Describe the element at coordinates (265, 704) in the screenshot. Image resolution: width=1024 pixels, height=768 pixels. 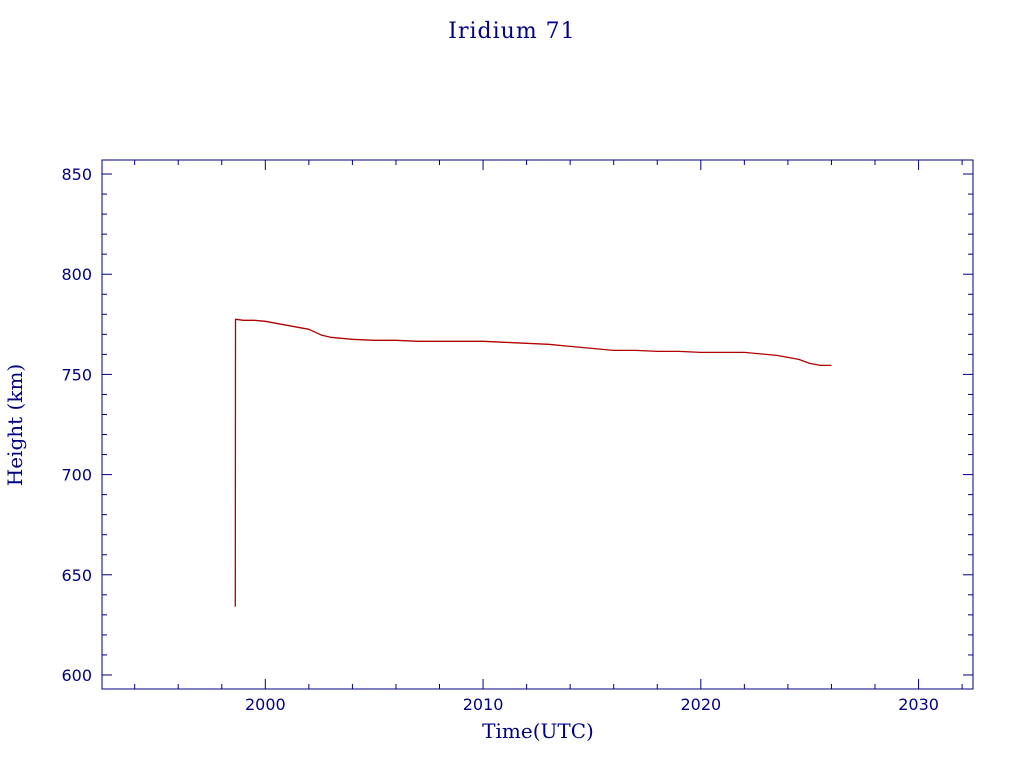
I see `x-tick-label: 2000` at that location.